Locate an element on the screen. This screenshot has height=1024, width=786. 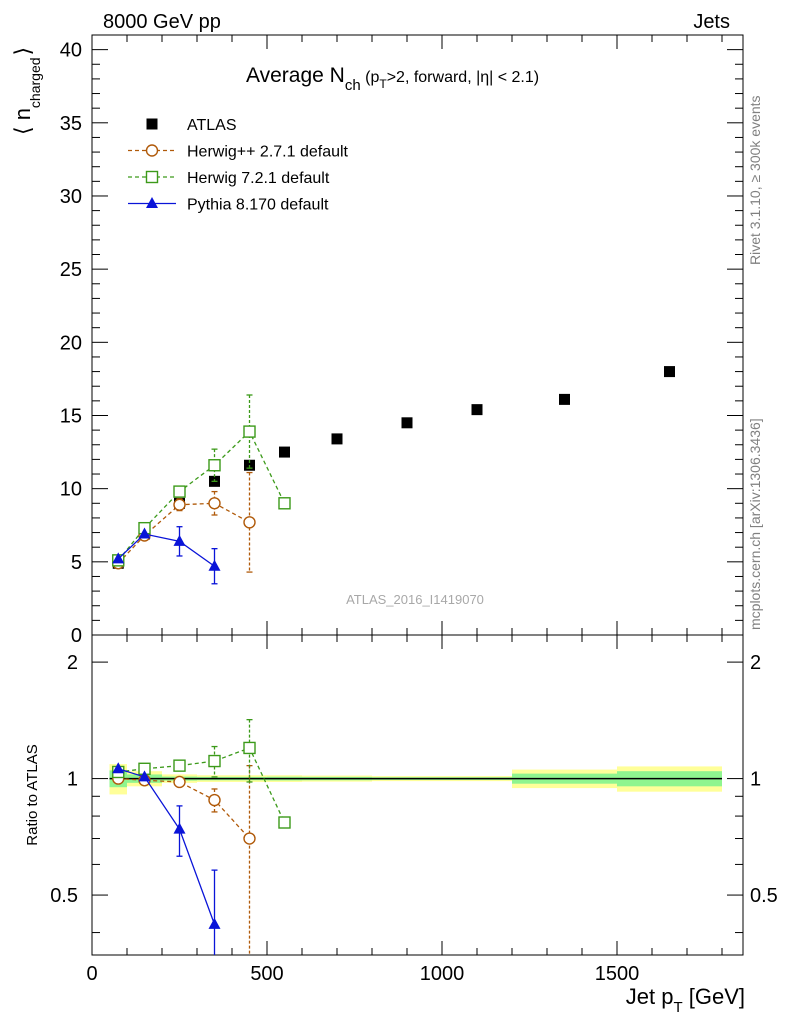
y-tick-label-25: 25 is located at coordinates (71, 270).